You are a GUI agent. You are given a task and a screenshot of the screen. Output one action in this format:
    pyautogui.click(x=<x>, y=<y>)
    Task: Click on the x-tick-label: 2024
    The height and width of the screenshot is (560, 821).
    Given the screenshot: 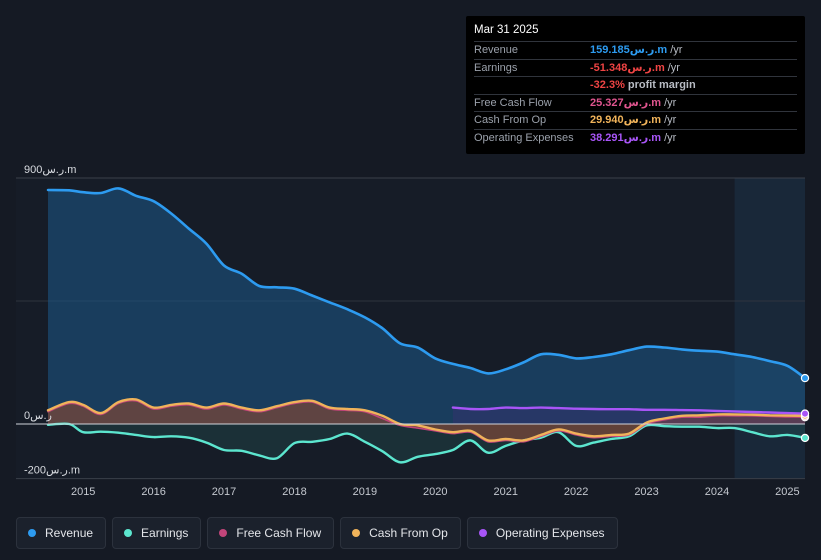 What is the action you would take?
    pyautogui.click(x=717, y=492)
    